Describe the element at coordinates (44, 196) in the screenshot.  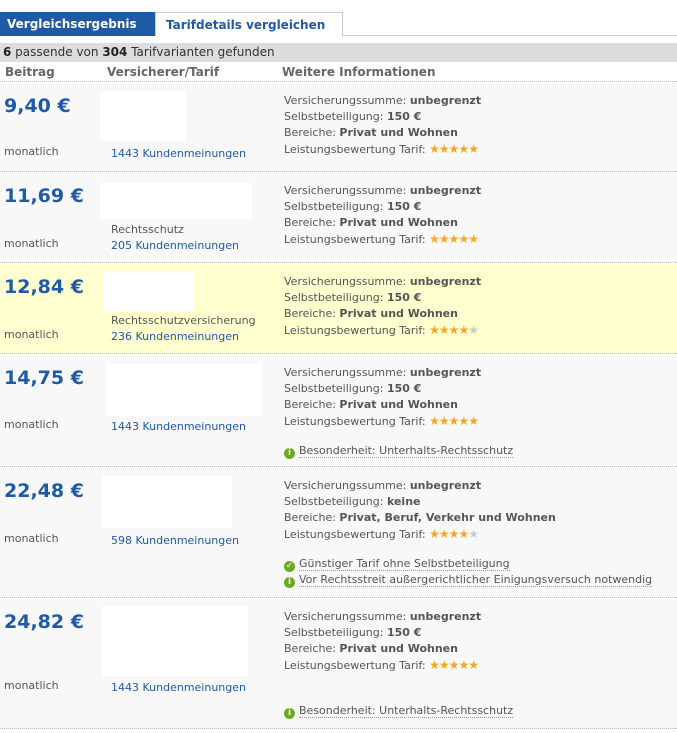
I see `price: 11,69 €` at that location.